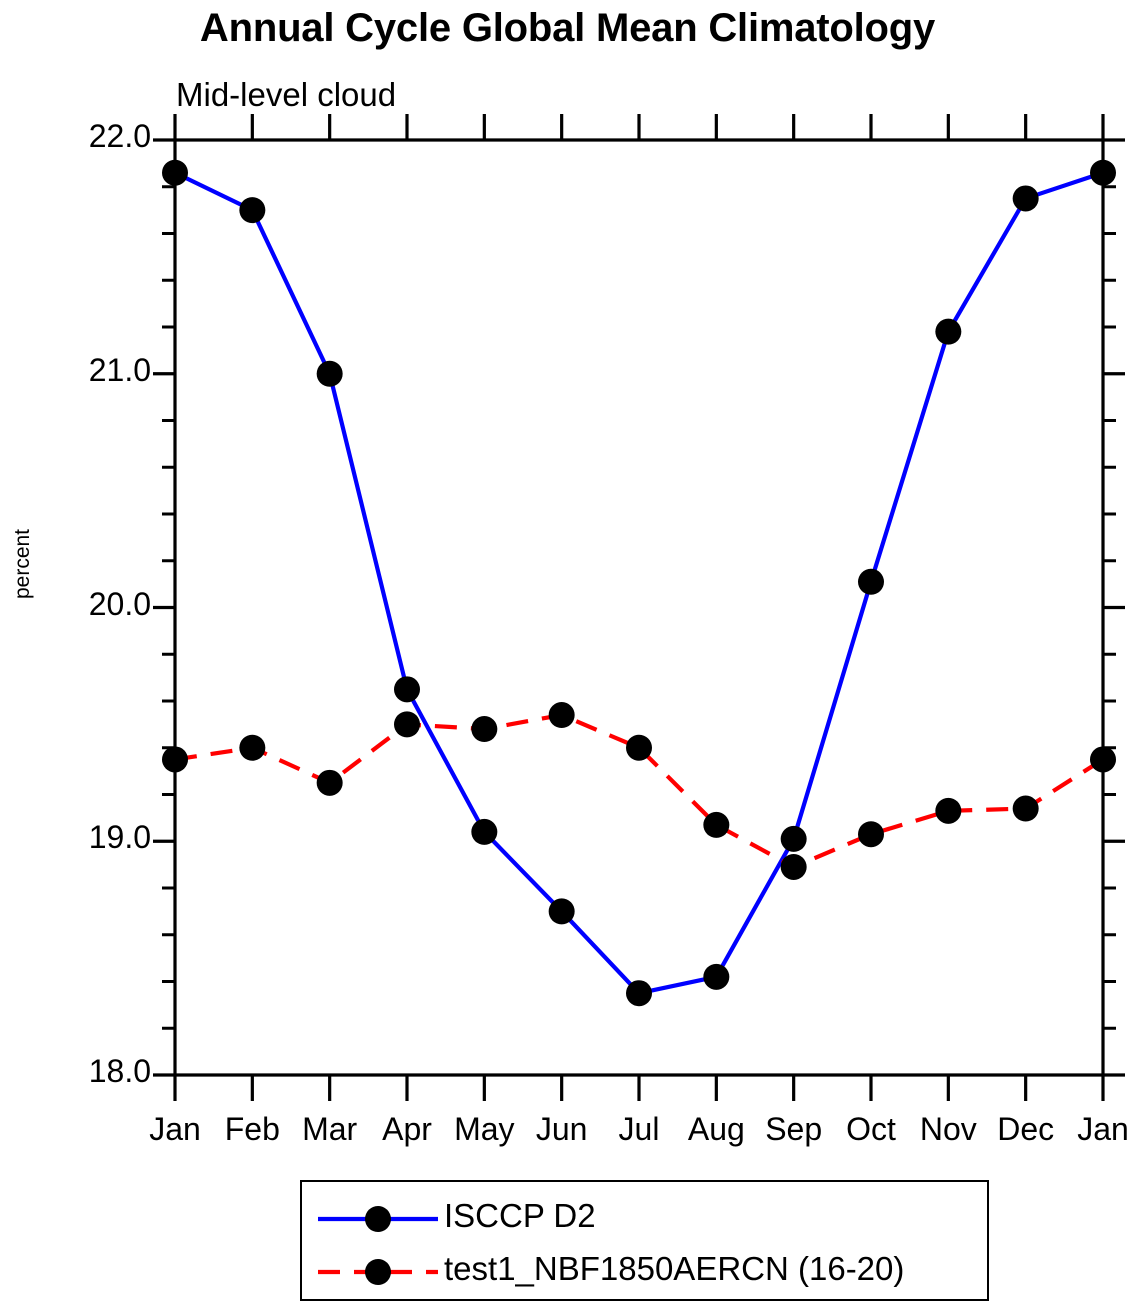 The width and height of the screenshot is (1135, 1310). Describe the element at coordinates (871, 1129) in the screenshot. I see `x-tick-label: Oct` at that location.